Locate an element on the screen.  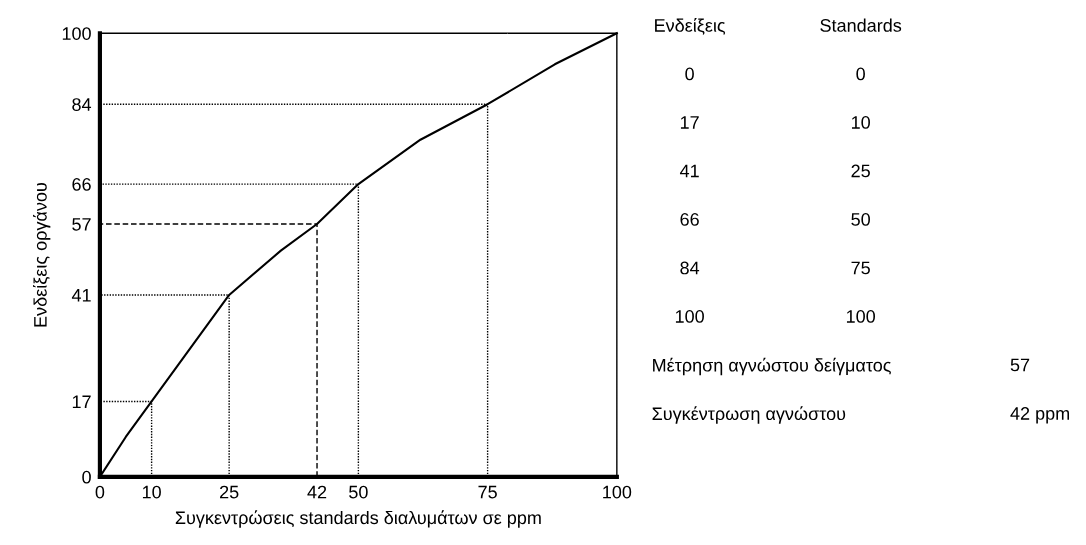
x-tick-label: 42 is located at coordinates (317, 492).